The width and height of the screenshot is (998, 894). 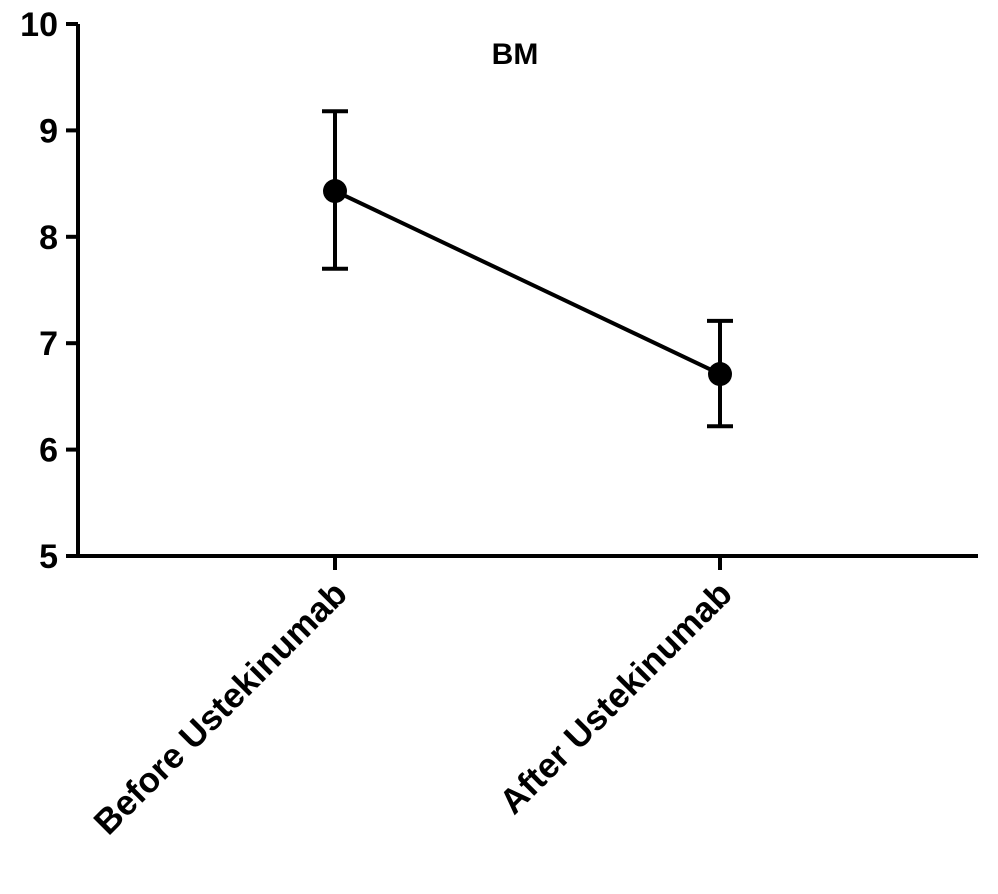 What do you see at coordinates (616, 698) in the screenshot?
I see `x-category-label: After Ustekinumab` at bounding box center [616, 698].